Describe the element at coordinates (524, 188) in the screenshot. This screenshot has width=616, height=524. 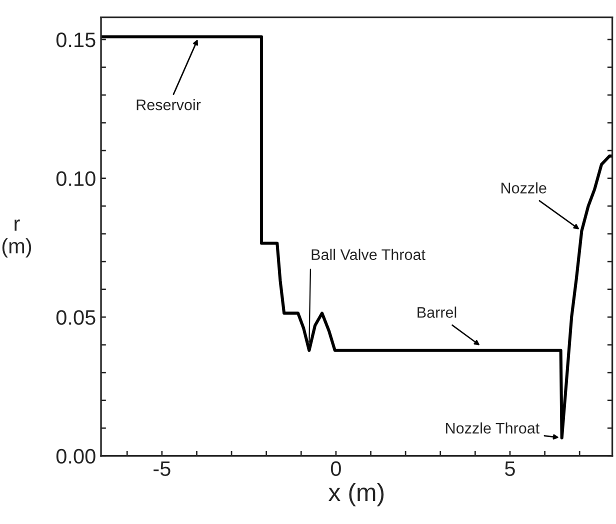
I see `annotation: Nozzle` at that location.